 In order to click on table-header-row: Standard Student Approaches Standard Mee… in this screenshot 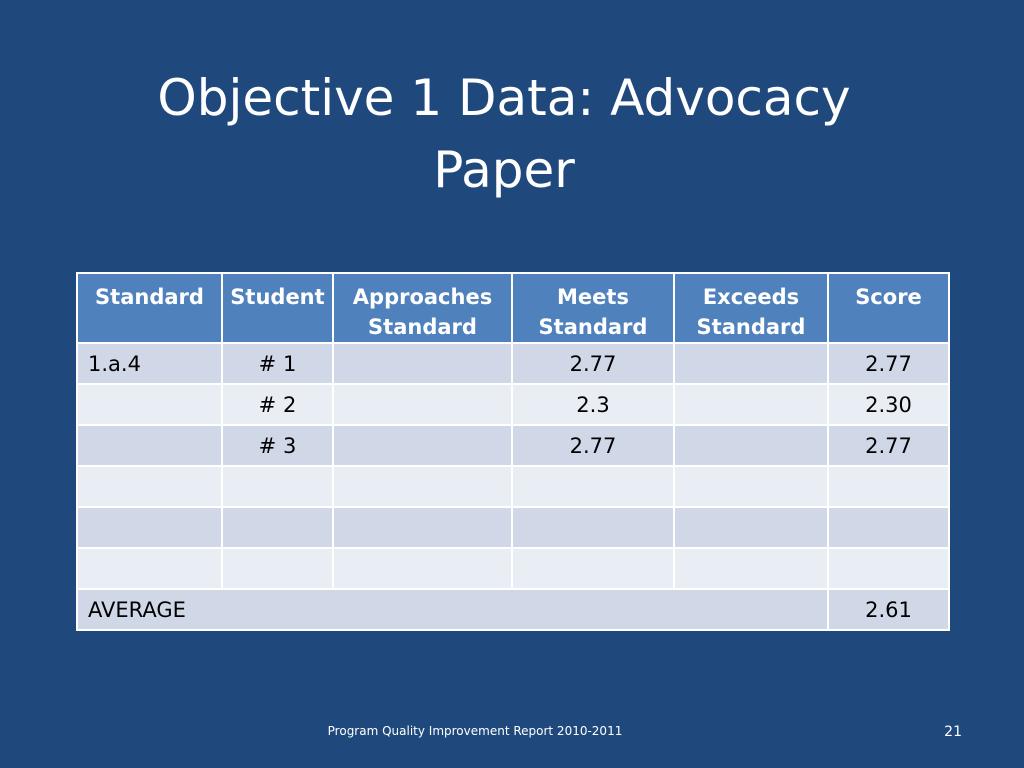, I will do `click(513, 308)`.